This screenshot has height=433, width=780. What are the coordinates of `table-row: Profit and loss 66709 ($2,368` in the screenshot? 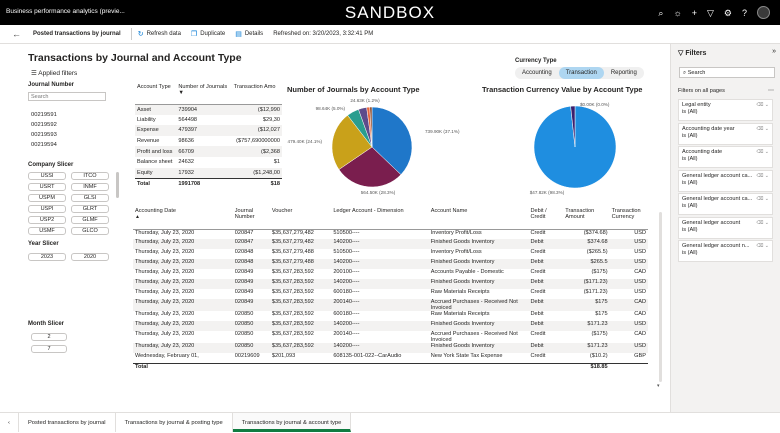 It's located at (208, 151).